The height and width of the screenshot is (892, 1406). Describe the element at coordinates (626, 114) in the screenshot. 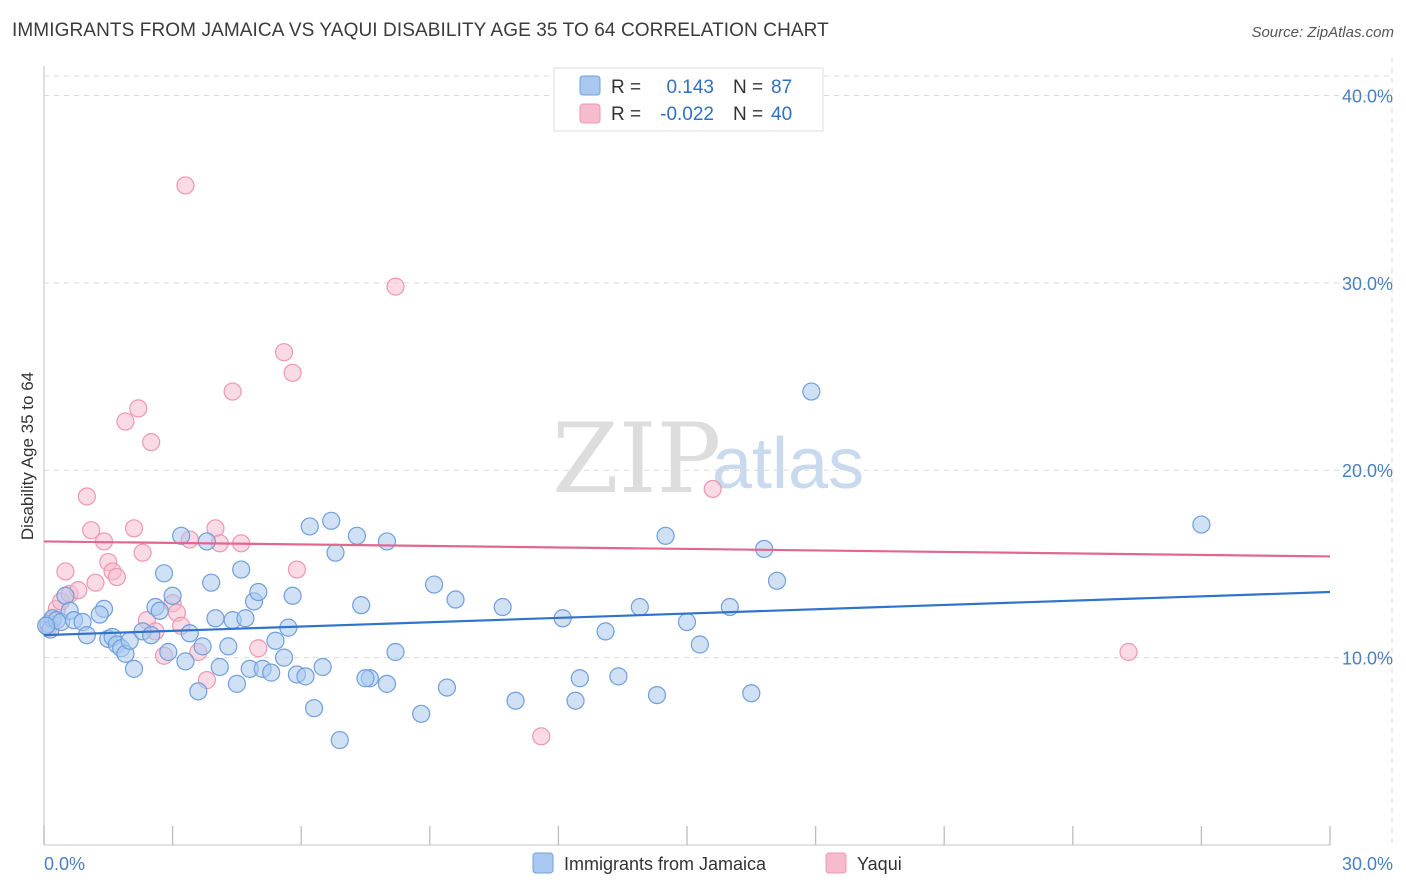

I see `legend-r-label-yaqui: R =` at that location.